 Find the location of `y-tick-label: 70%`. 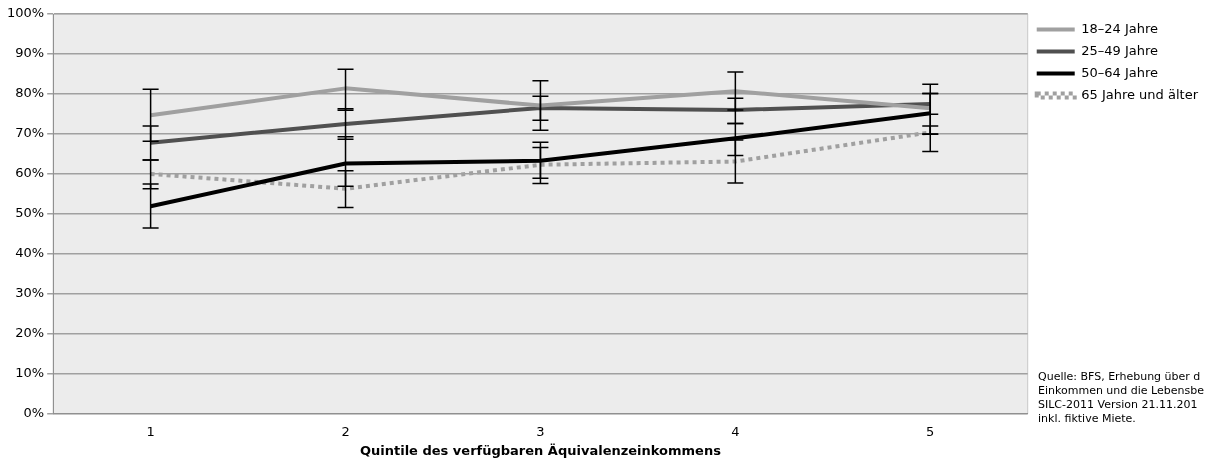

y-tick-label: 70% is located at coordinates (30, 133).